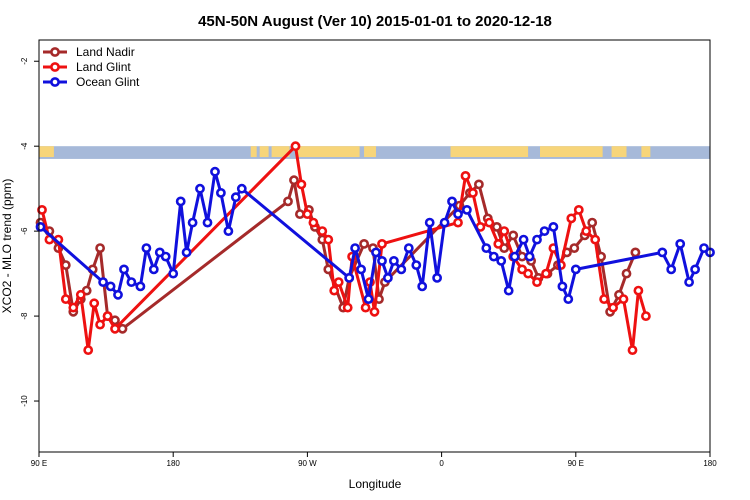  Describe the element at coordinates (103, 67) in the screenshot. I see `legend-label-land-glint: Land Glint` at that location.